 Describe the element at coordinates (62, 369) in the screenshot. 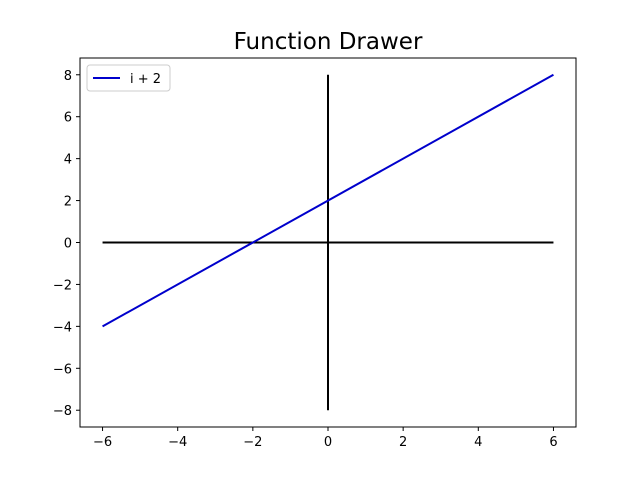

I see `y-tick-label: −6` at that location.